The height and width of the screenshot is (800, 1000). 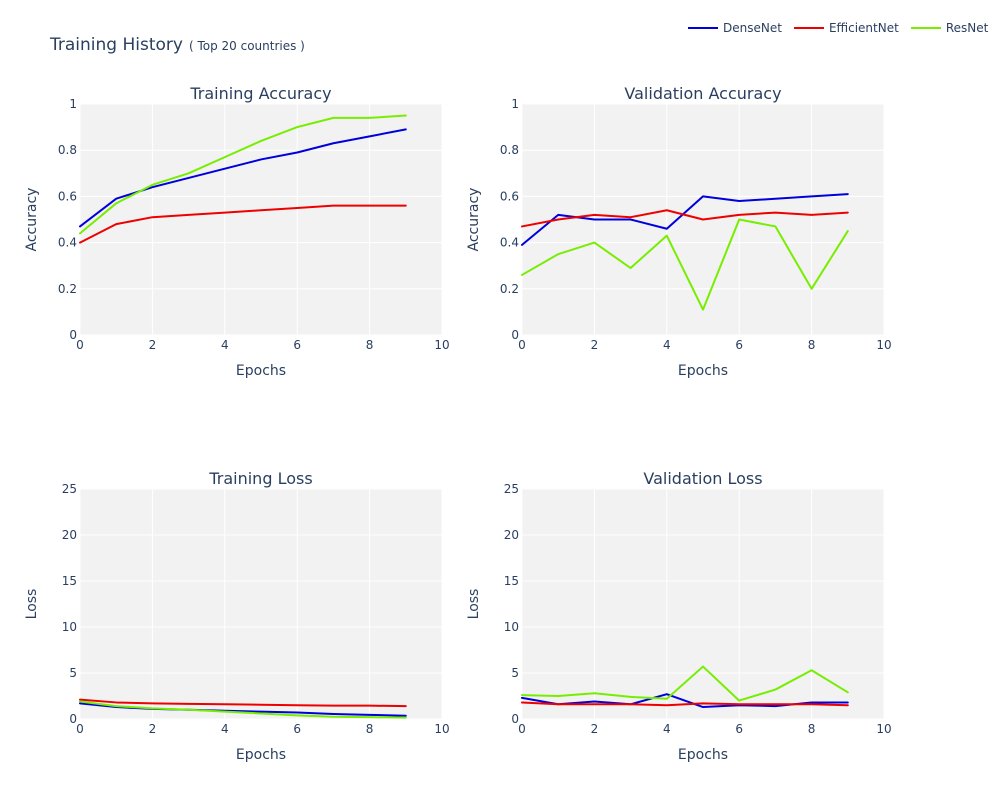 What do you see at coordinates (260, 93) in the screenshot?
I see `training-accuracy-title: Training Accuracy` at bounding box center [260, 93].